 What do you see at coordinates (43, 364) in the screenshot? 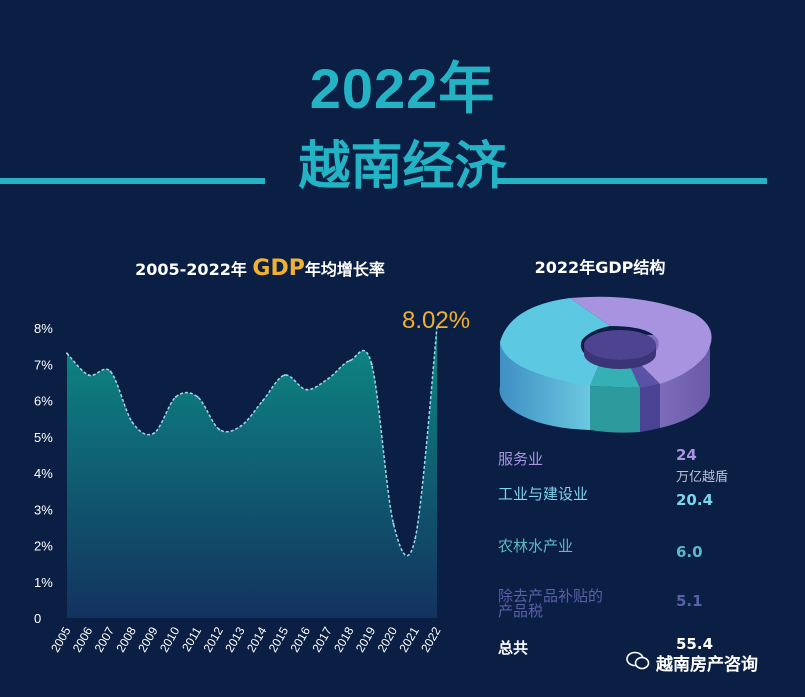
I see `y-tick-label: 7%` at bounding box center [43, 364].